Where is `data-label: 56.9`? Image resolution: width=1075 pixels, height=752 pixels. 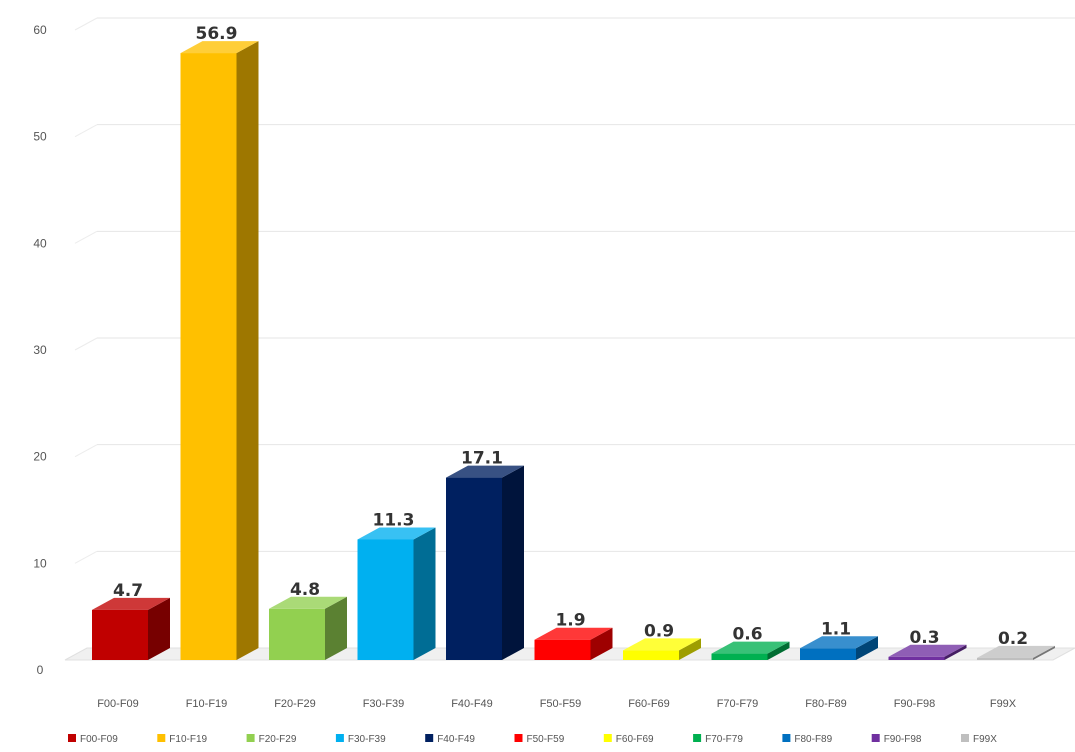 data-label: 56.9 is located at coordinates (217, 34).